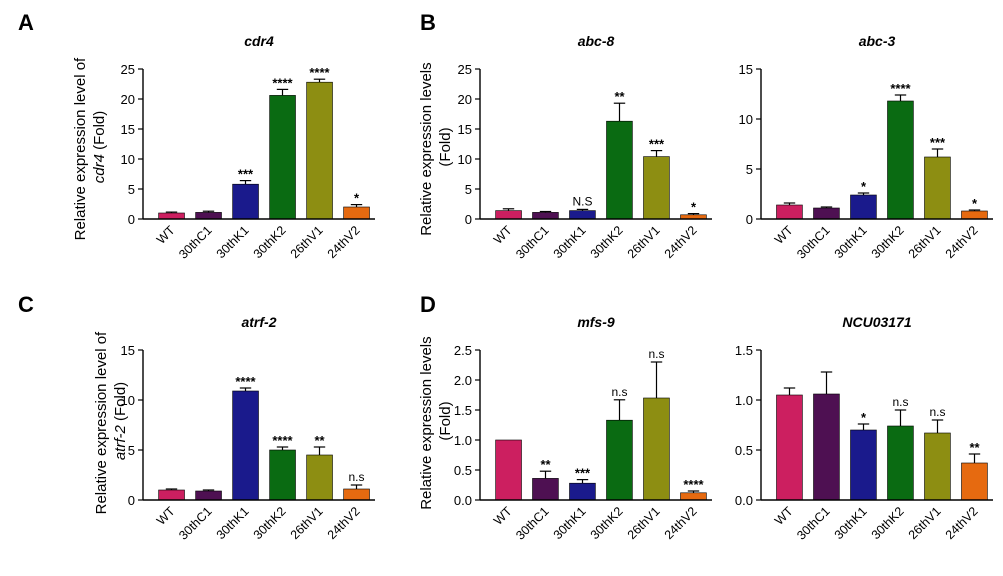 The width and height of the screenshot is (1003, 576). Describe the element at coordinates (468, 189) in the screenshot. I see `y-tick-label: 5` at that location.